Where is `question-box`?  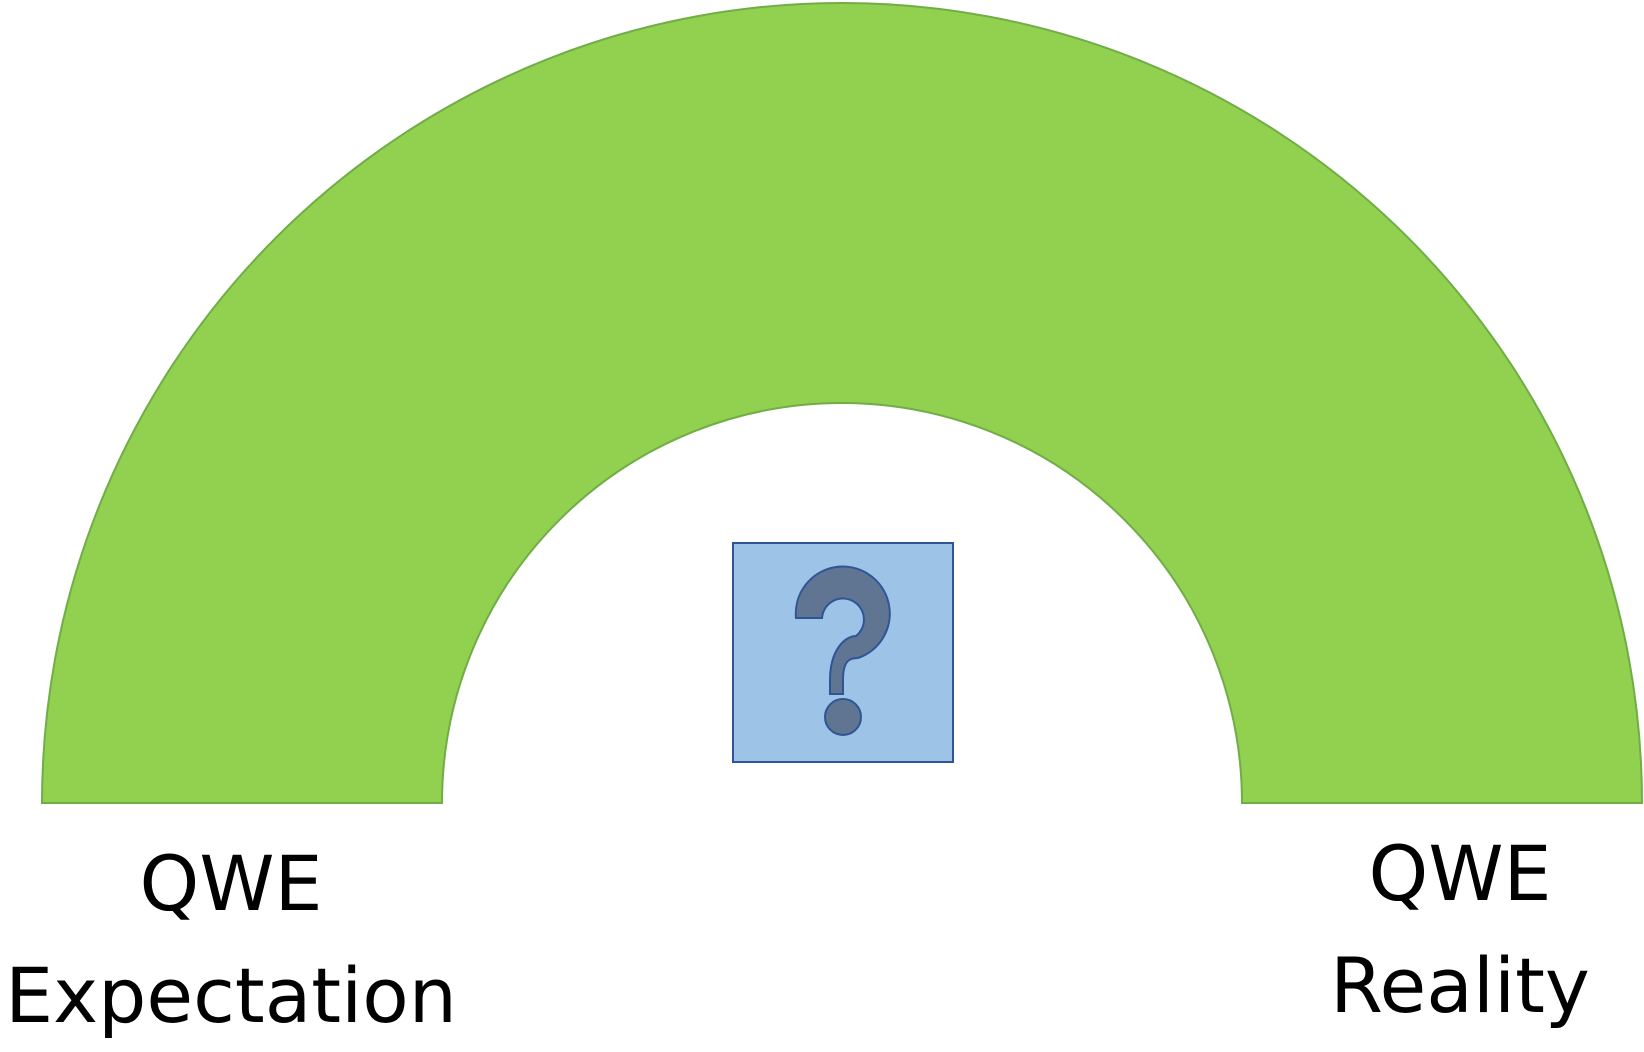
question-box is located at coordinates (843, 652).